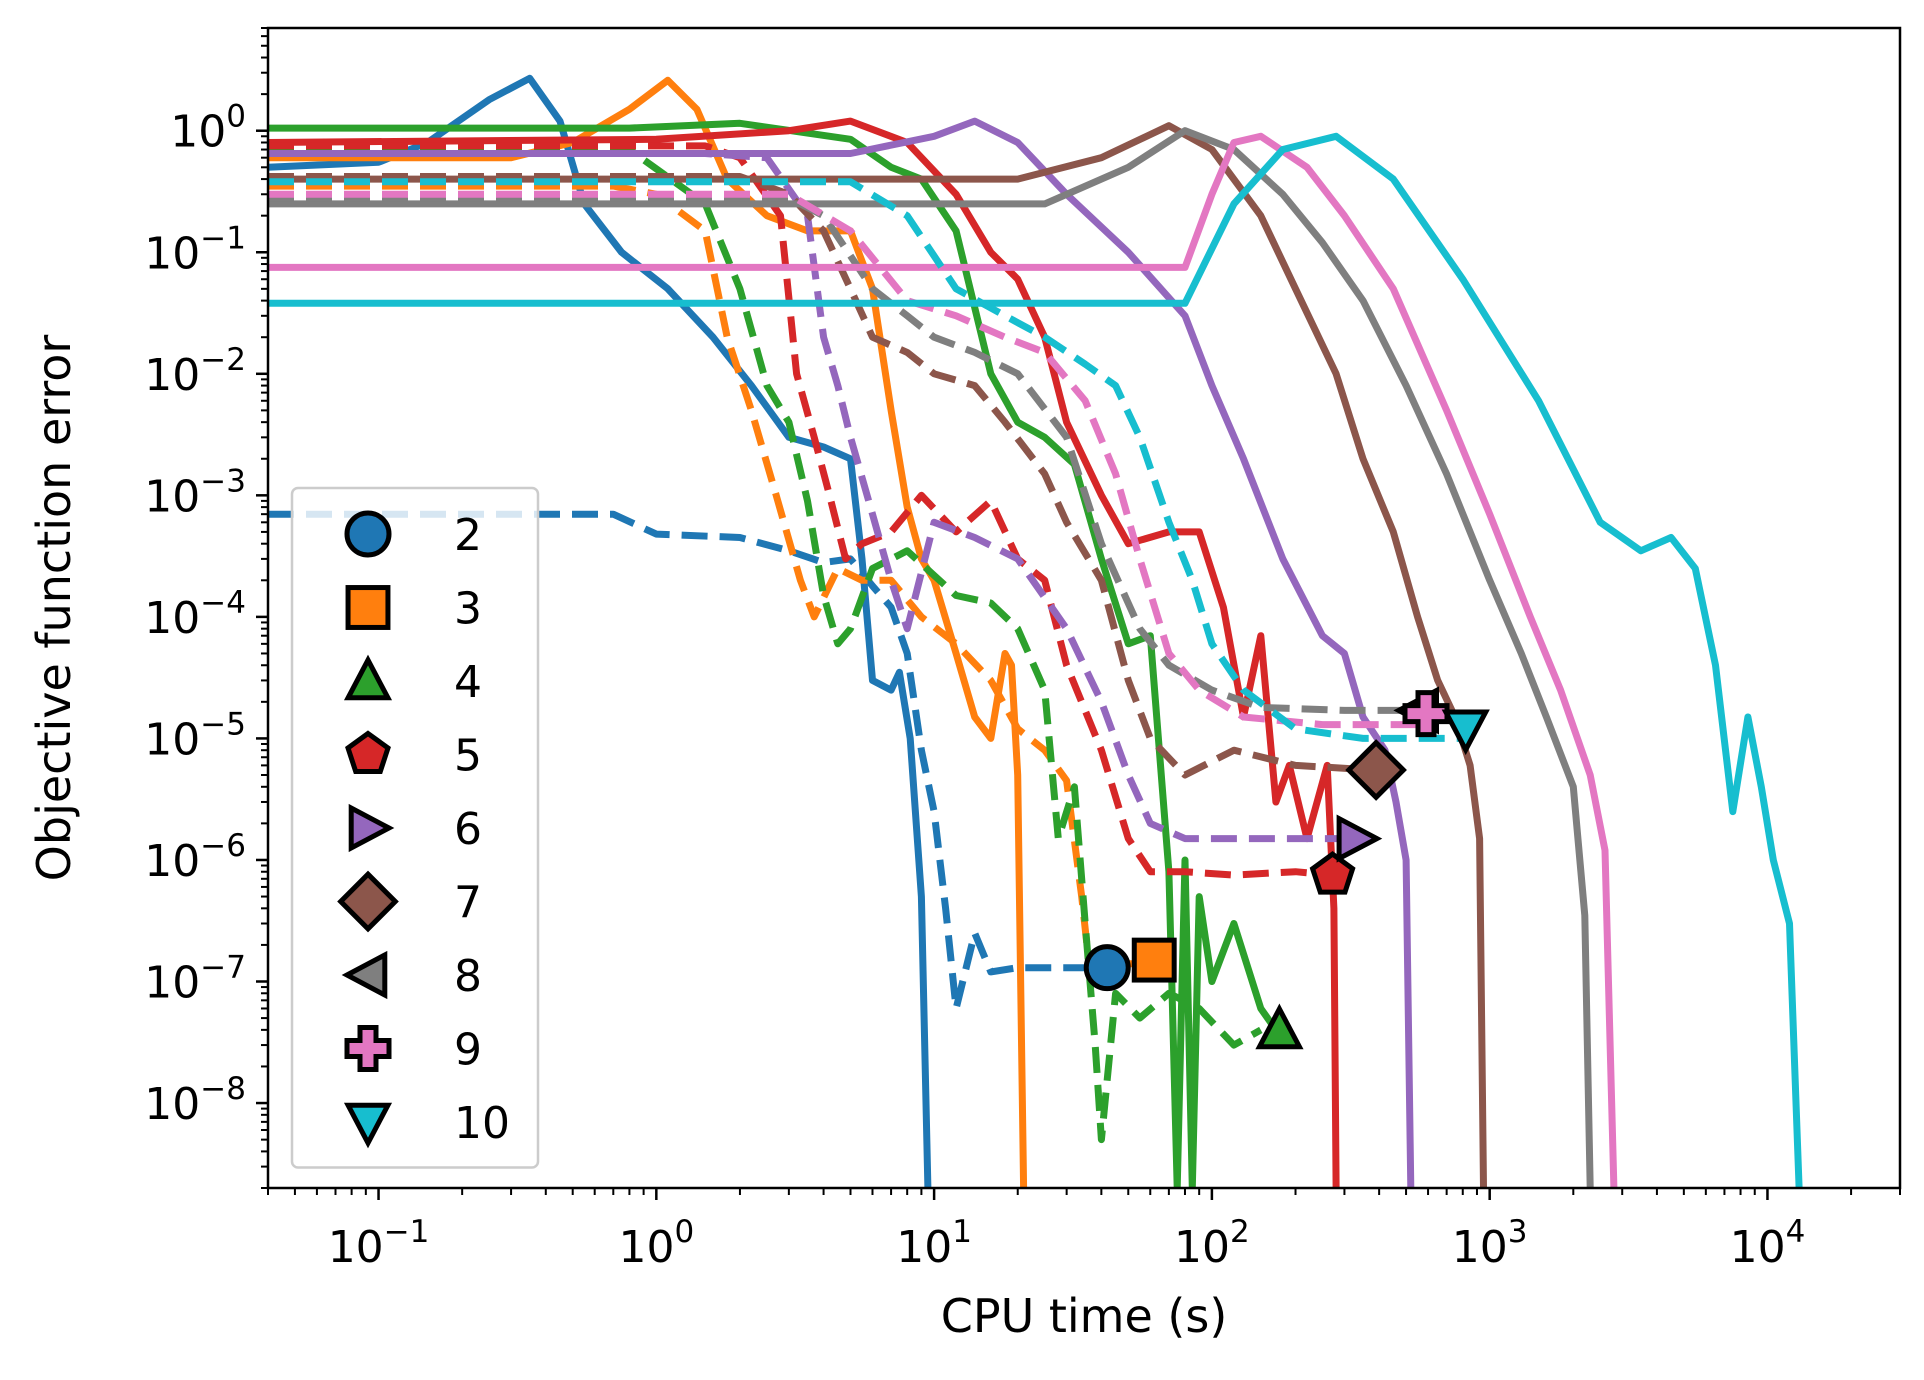  Describe the element at coordinates (468, 976) in the screenshot. I see `legend-label: 8` at that location.